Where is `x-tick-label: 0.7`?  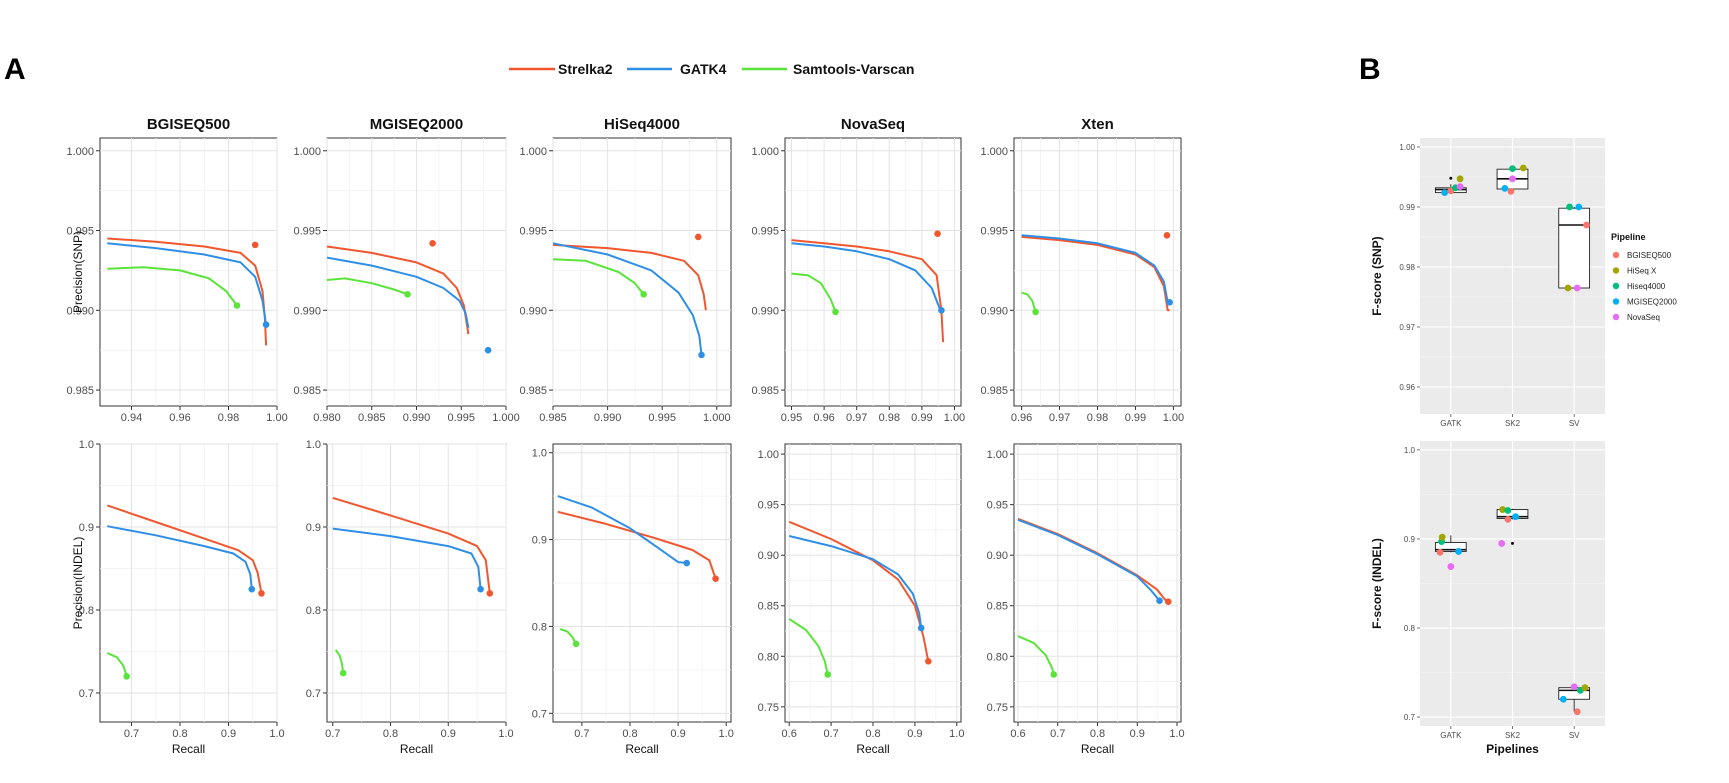 x-tick-label: 0.7 is located at coordinates (1057, 734).